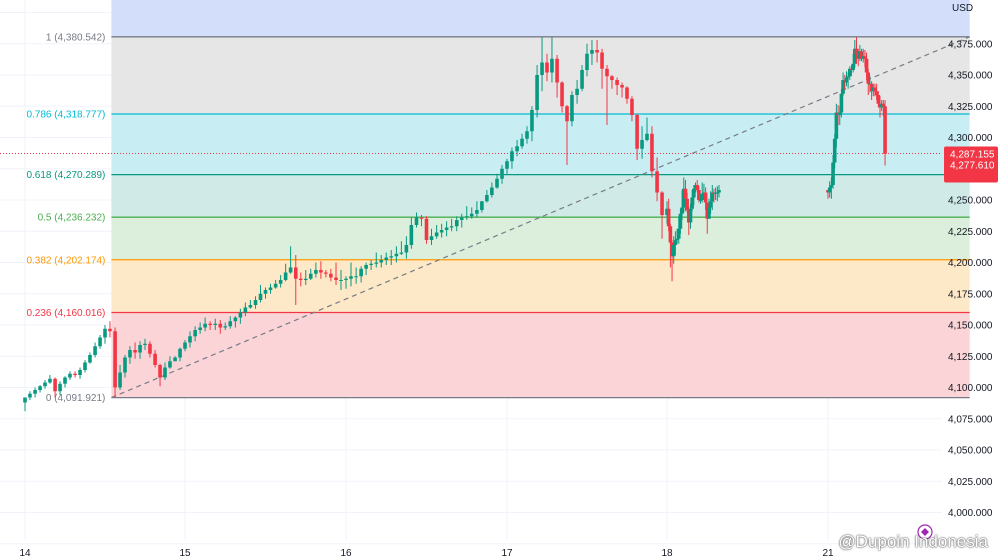  What do you see at coordinates (970, 294) in the screenshot?
I see `price-tick-label: 4,175.000` at bounding box center [970, 294].